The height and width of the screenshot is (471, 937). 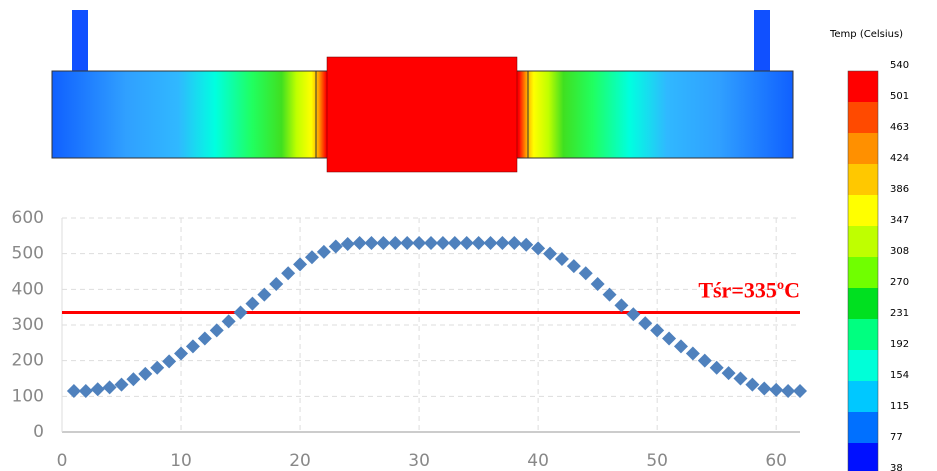 What do you see at coordinates (62, 461) in the screenshot?
I see `x-tick-label: 0` at bounding box center [62, 461].